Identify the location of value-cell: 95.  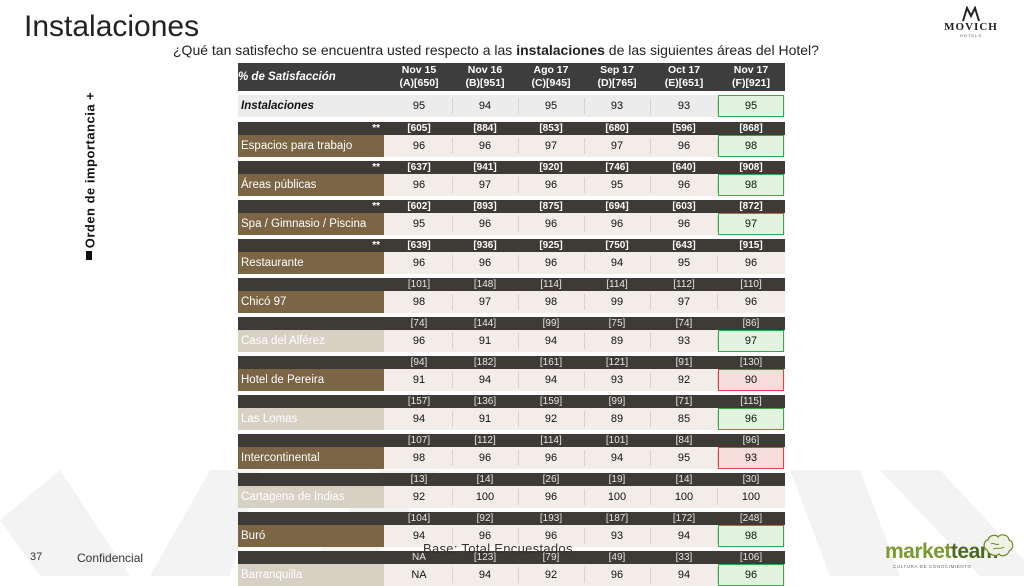
(684, 263).